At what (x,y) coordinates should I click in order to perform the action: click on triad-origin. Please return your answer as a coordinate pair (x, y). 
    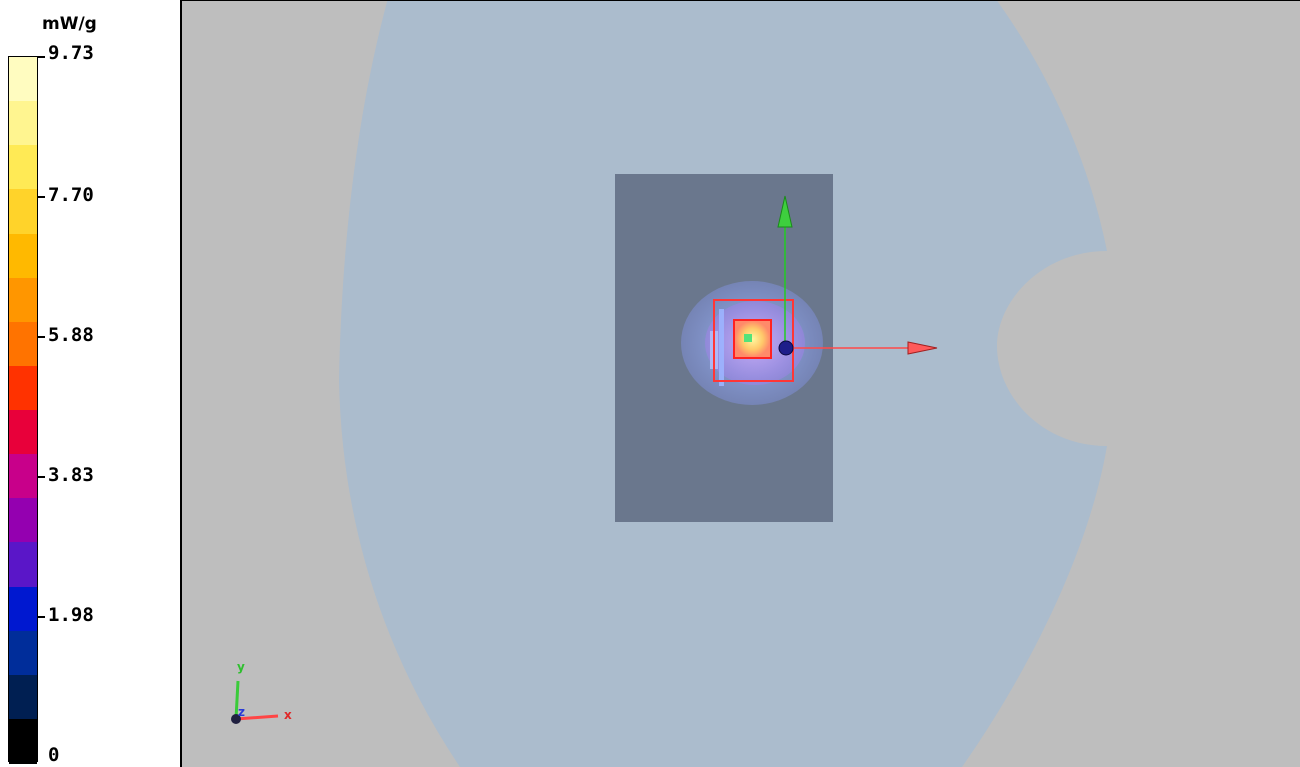
    Looking at the image, I should click on (236, 719).